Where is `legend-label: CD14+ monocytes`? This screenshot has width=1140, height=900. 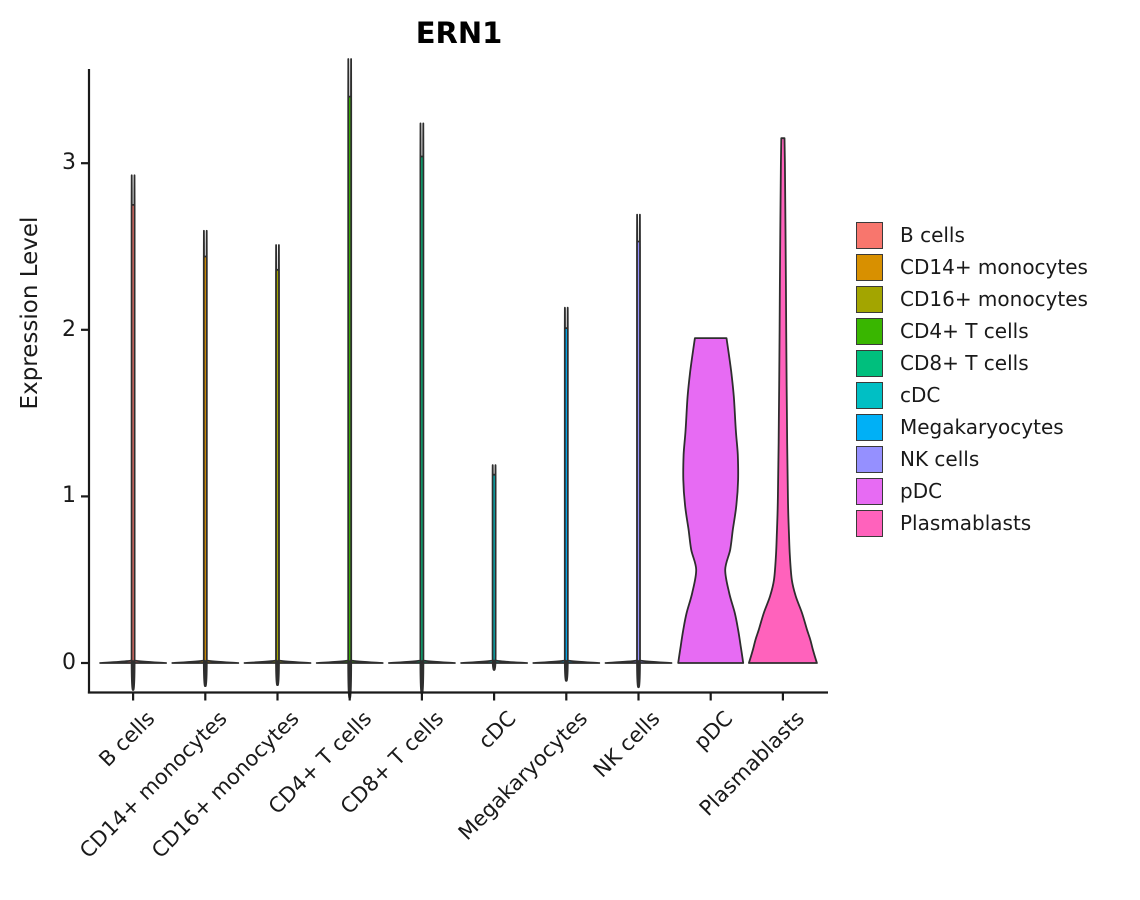 legend-label: CD14+ monocytes is located at coordinates (994, 267).